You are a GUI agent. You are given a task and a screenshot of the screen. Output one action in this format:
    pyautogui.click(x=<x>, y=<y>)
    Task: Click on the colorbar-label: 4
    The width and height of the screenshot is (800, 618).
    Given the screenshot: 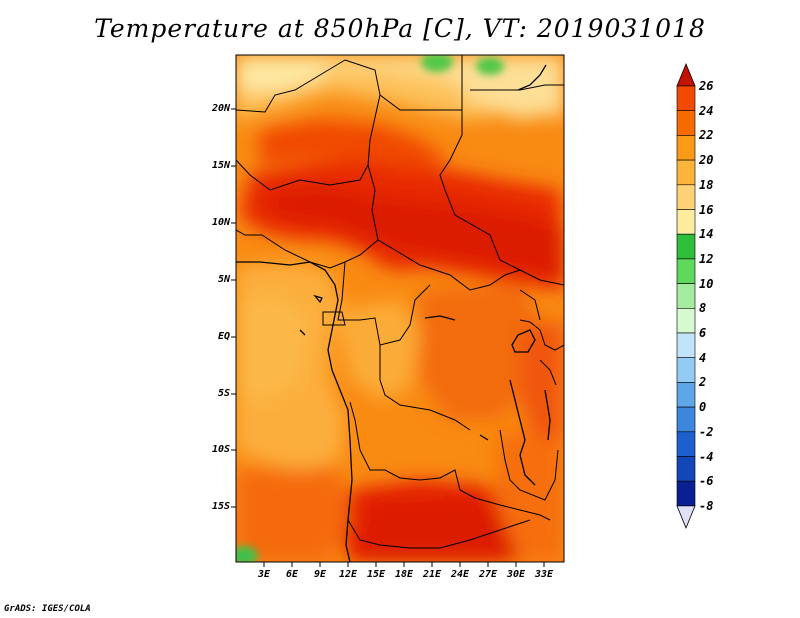 What is the action you would take?
    pyautogui.click(x=703, y=357)
    